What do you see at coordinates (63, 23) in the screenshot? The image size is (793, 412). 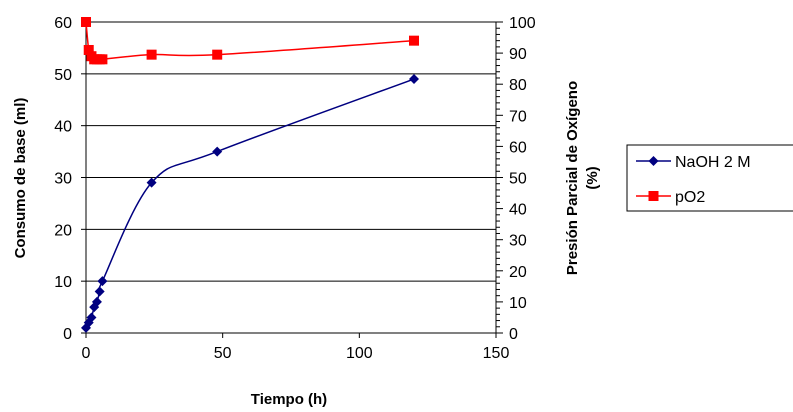 I see `y-left-tick-label: 60` at bounding box center [63, 23].